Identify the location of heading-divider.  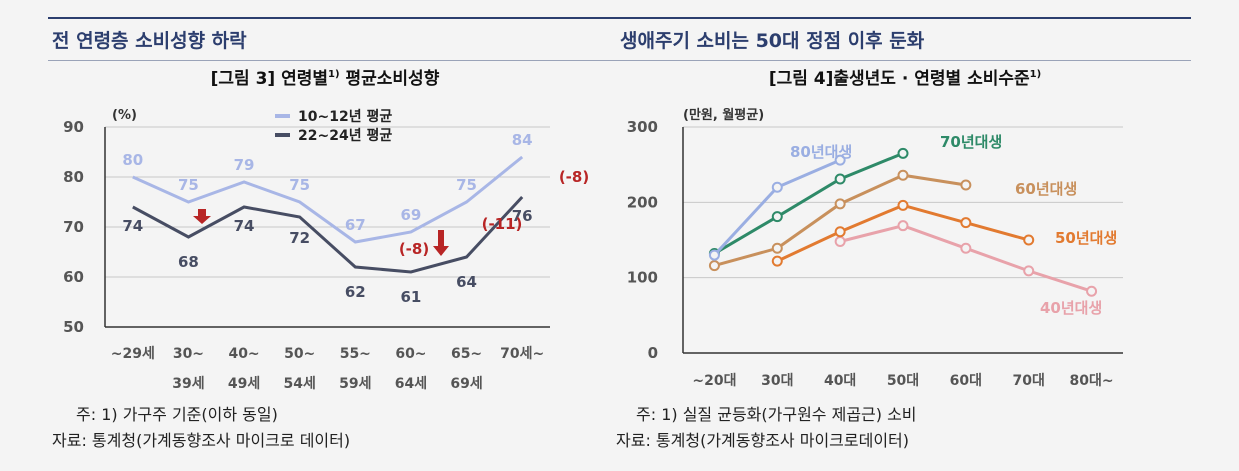
(619, 60).